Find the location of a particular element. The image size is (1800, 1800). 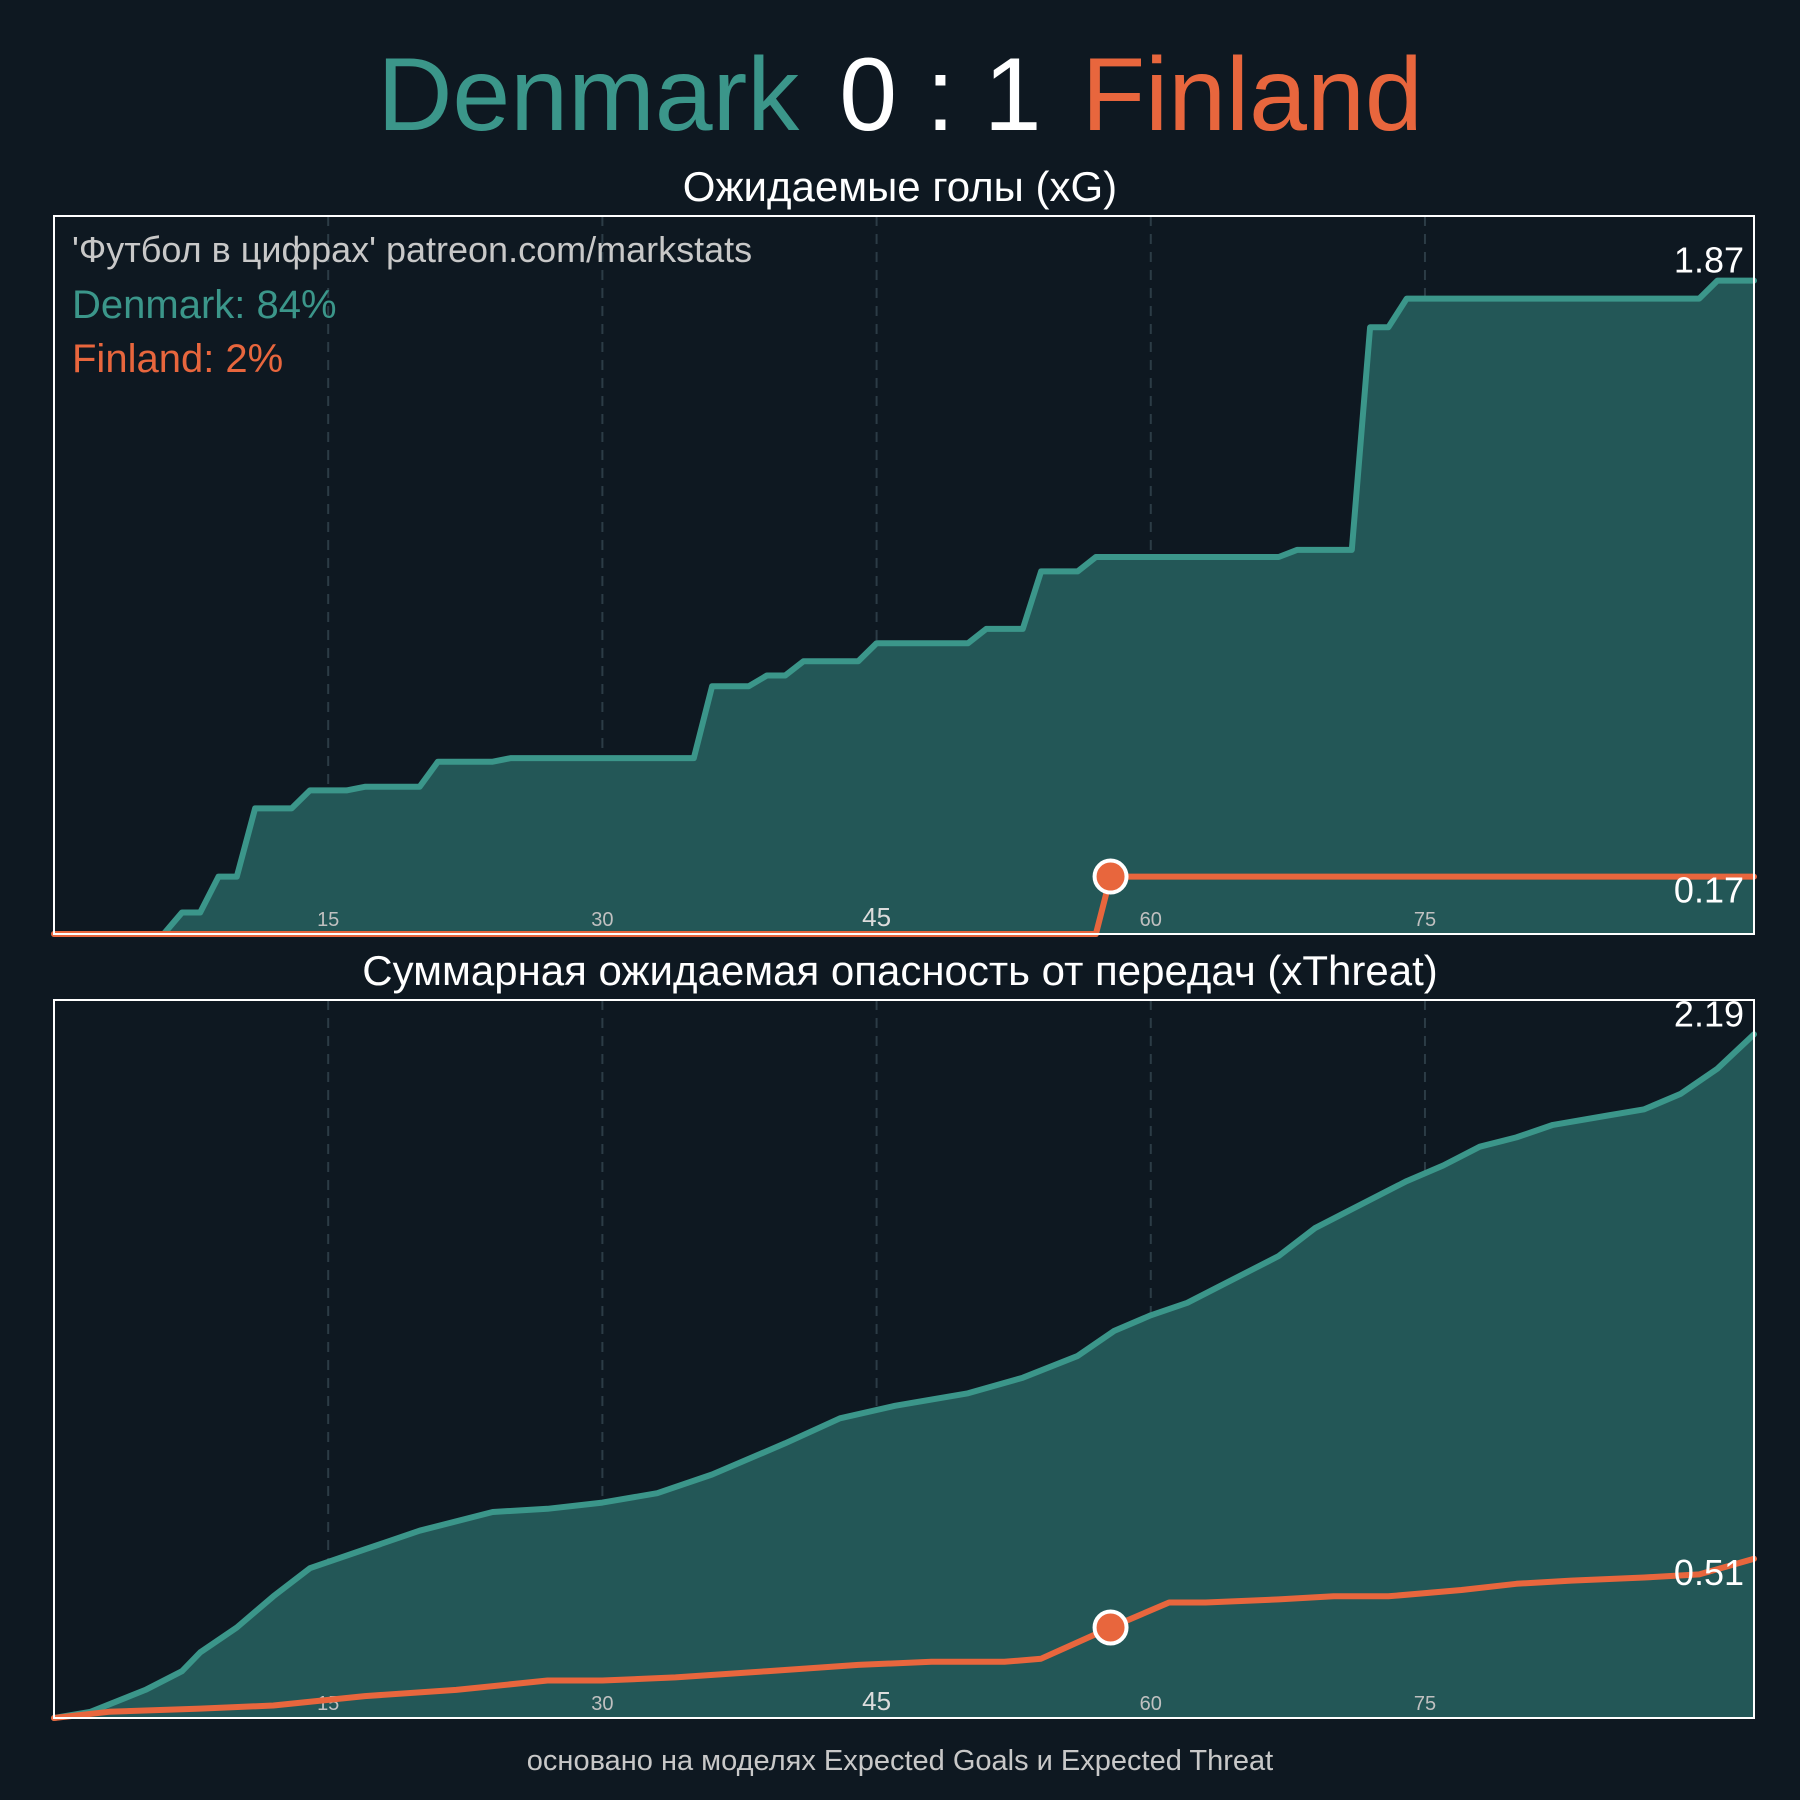

xg-away-final-label: 0.17 is located at coordinates (1709, 890).